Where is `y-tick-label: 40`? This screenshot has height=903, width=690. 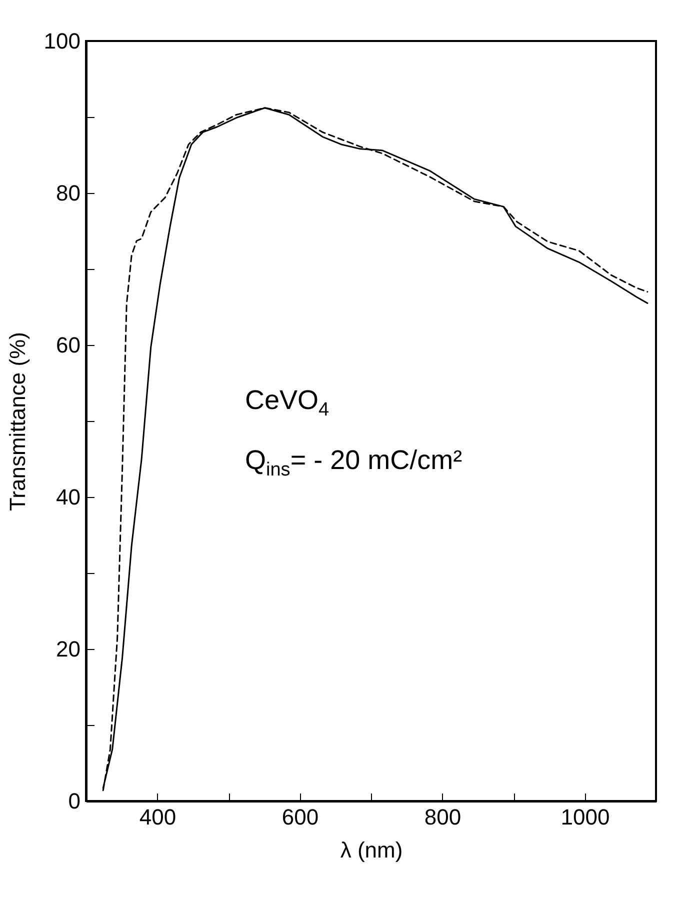 y-tick-label: 40 is located at coordinates (68, 497).